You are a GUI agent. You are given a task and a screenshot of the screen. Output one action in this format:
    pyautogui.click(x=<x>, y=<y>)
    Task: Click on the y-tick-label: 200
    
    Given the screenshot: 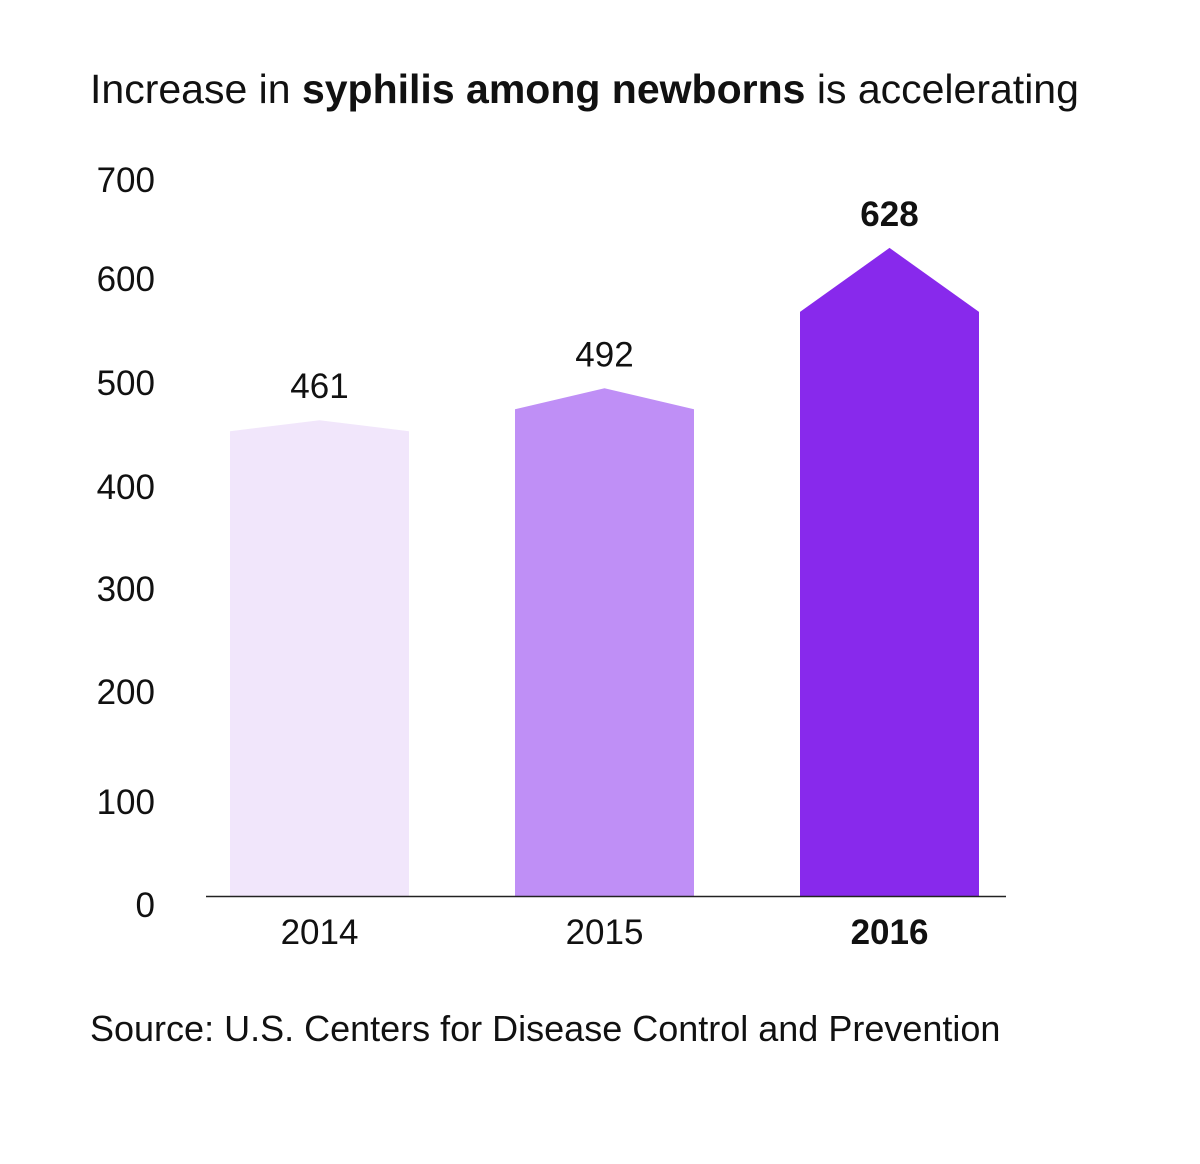 What is the action you would take?
    pyautogui.click(x=126, y=692)
    